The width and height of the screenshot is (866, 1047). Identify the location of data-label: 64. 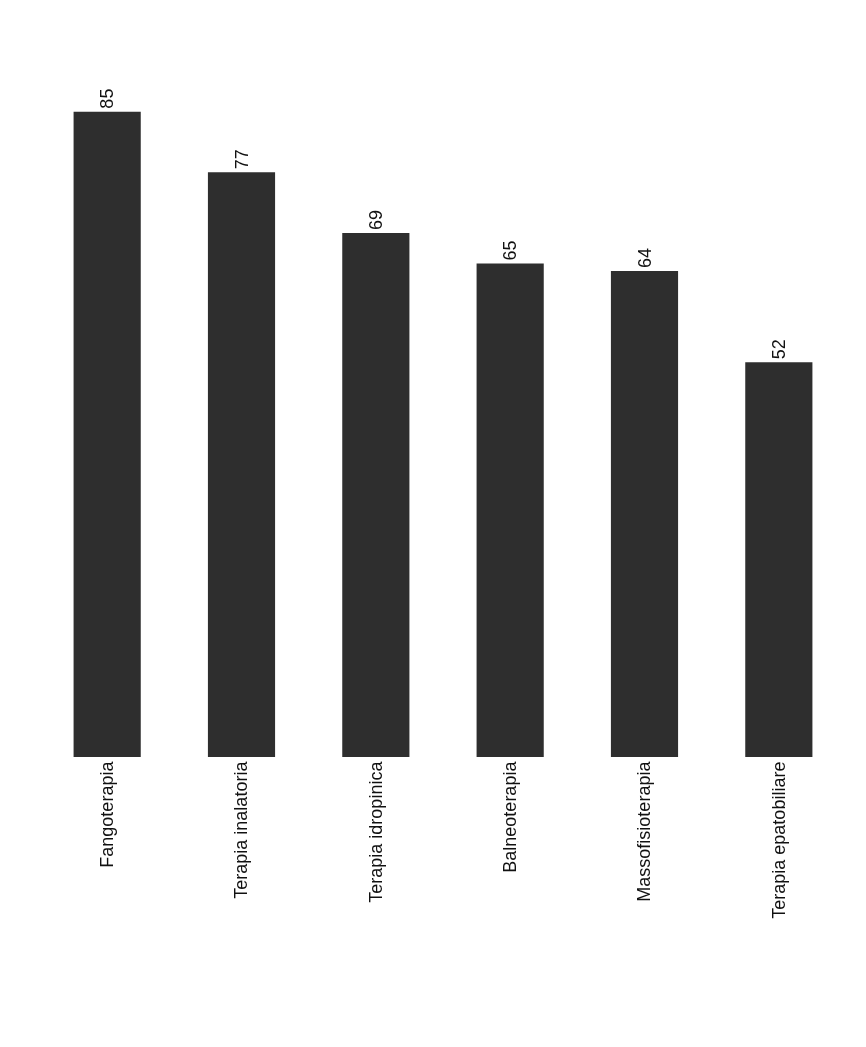
(644, 258).